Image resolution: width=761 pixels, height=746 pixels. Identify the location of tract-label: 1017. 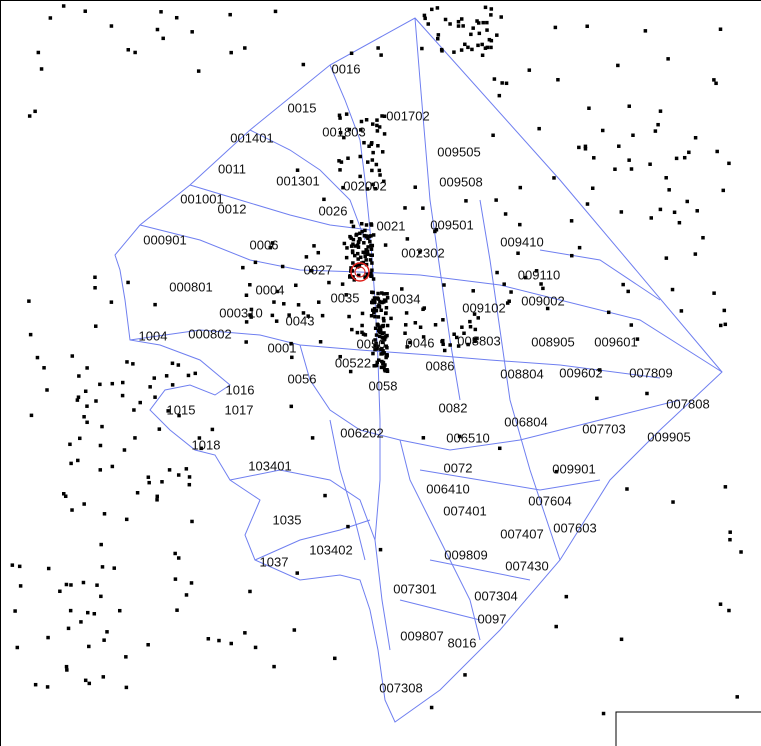
(239, 409).